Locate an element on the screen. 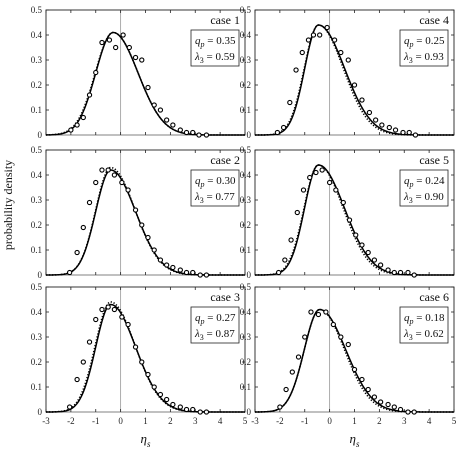 The image size is (474, 454). x-tick-label: -3 is located at coordinates (255, 421).